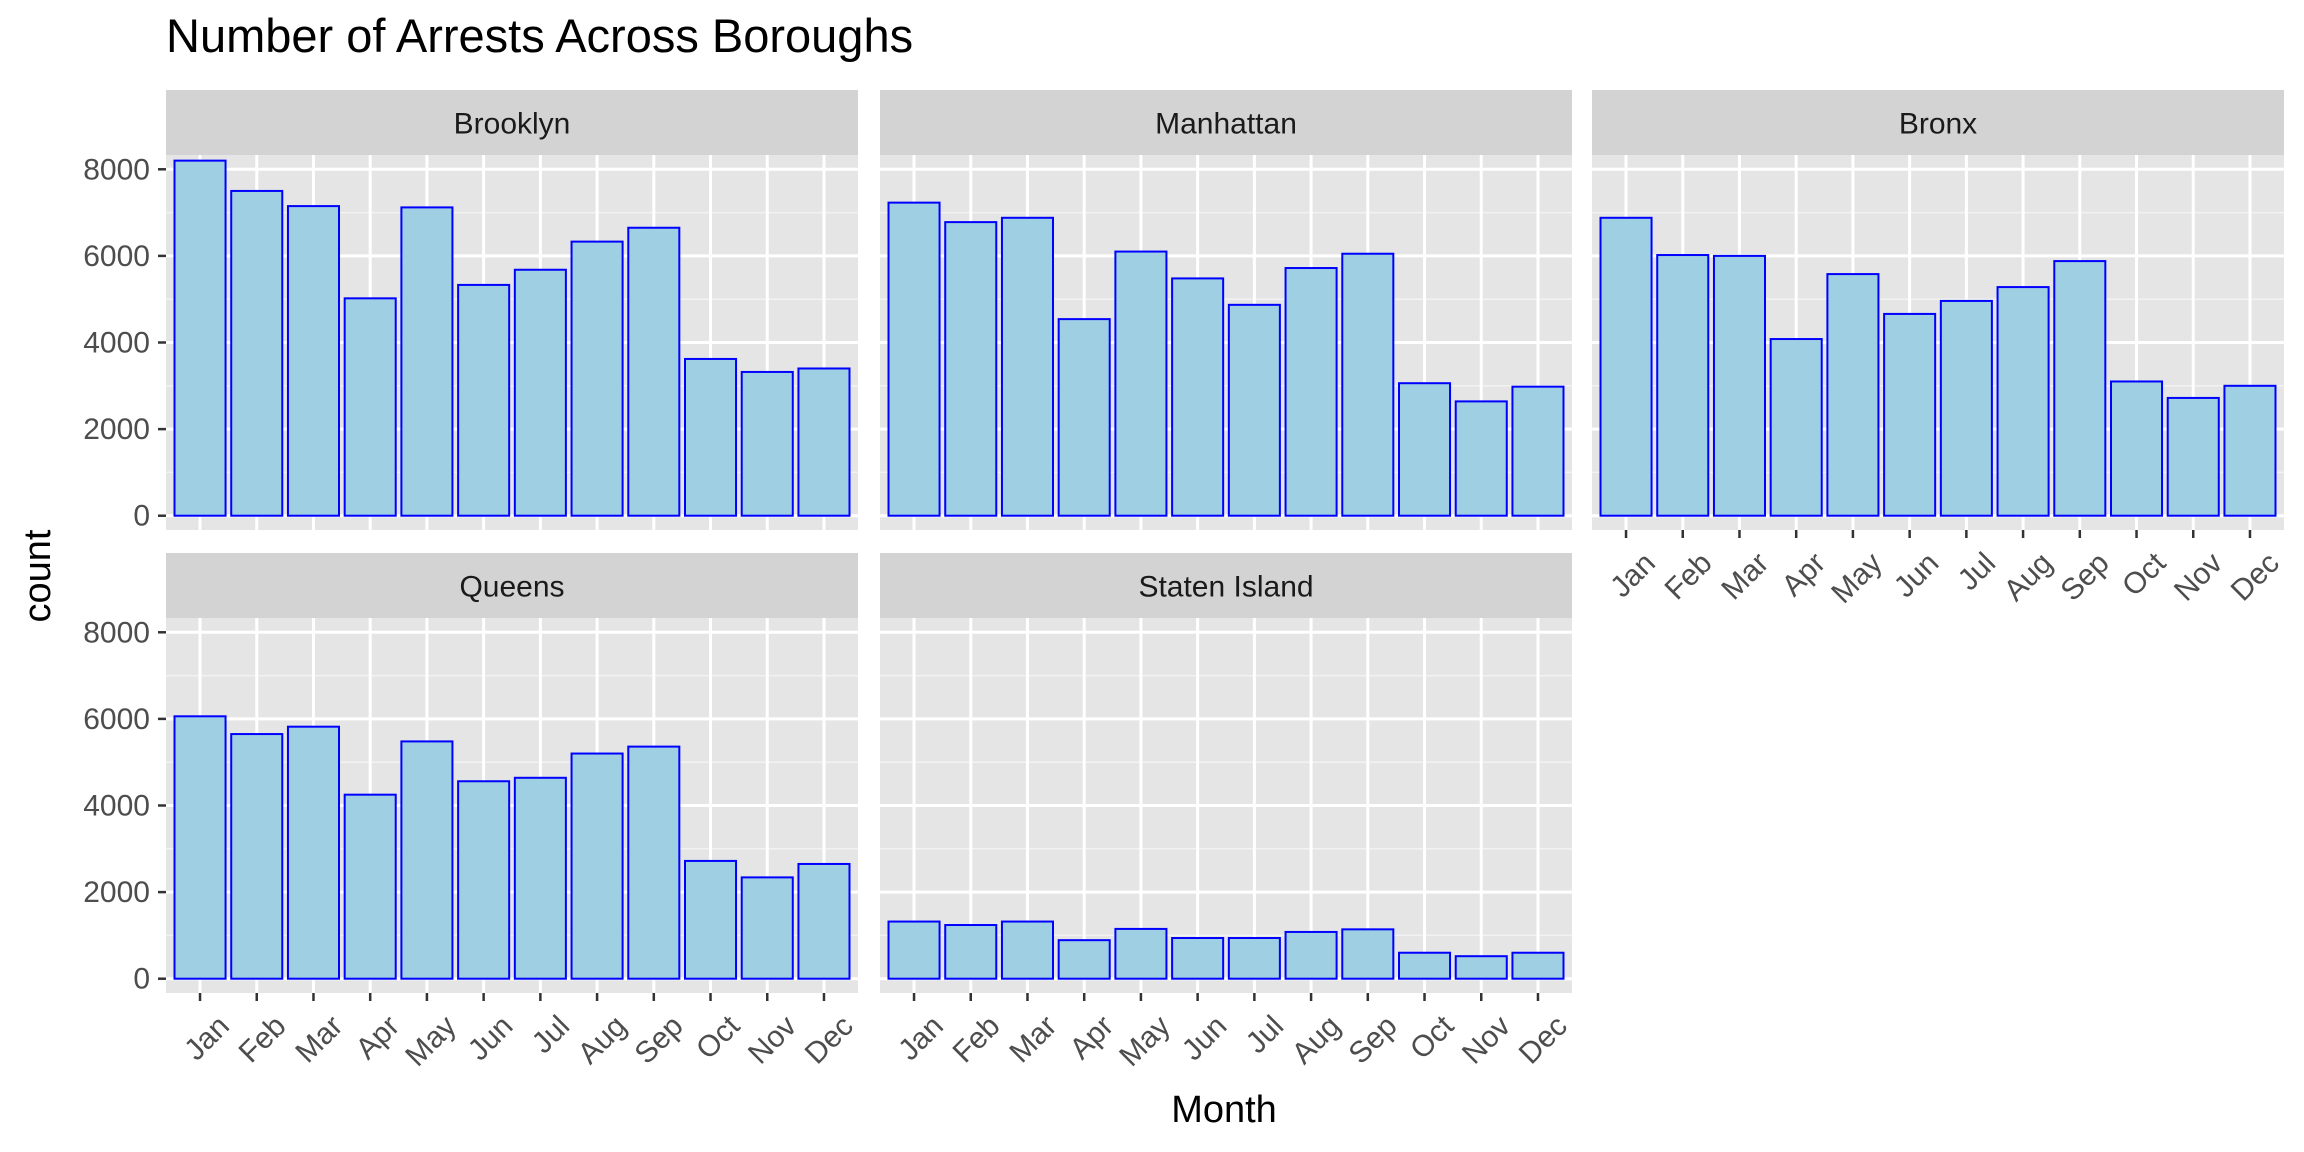 The width and height of the screenshot is (2304, 1152). I want to click on bar-staten-island-sep, so click(1368, 954).